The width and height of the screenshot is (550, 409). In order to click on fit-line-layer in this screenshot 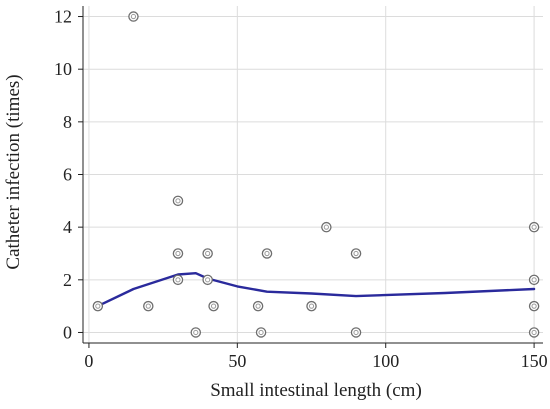, I will do `click(316, 290)`.